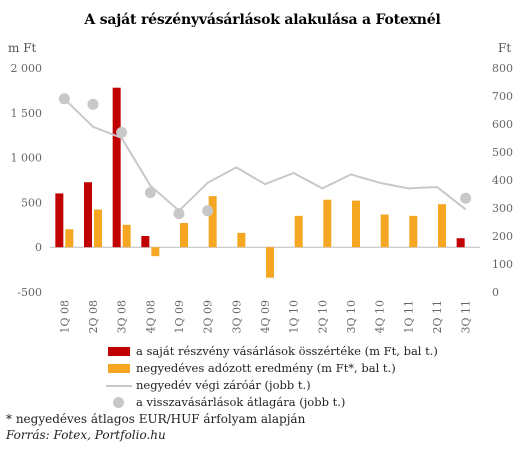 Image resolution: width=525 pixels, height=449 pixels. I want to click on legend-item-avg-price: a visszavásárlások átlagára (jobb t.), so click(269, 402).